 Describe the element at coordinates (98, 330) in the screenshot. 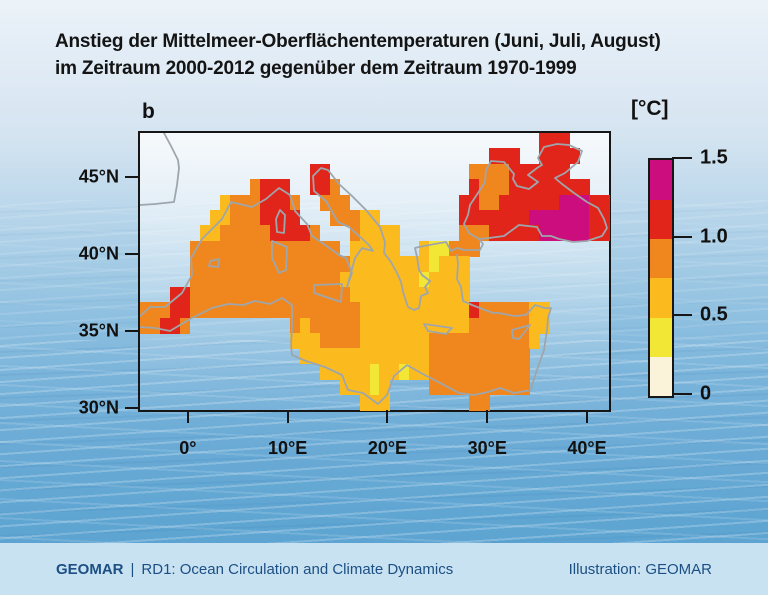

I see `latitude-tick-label: 35°N` at that location.